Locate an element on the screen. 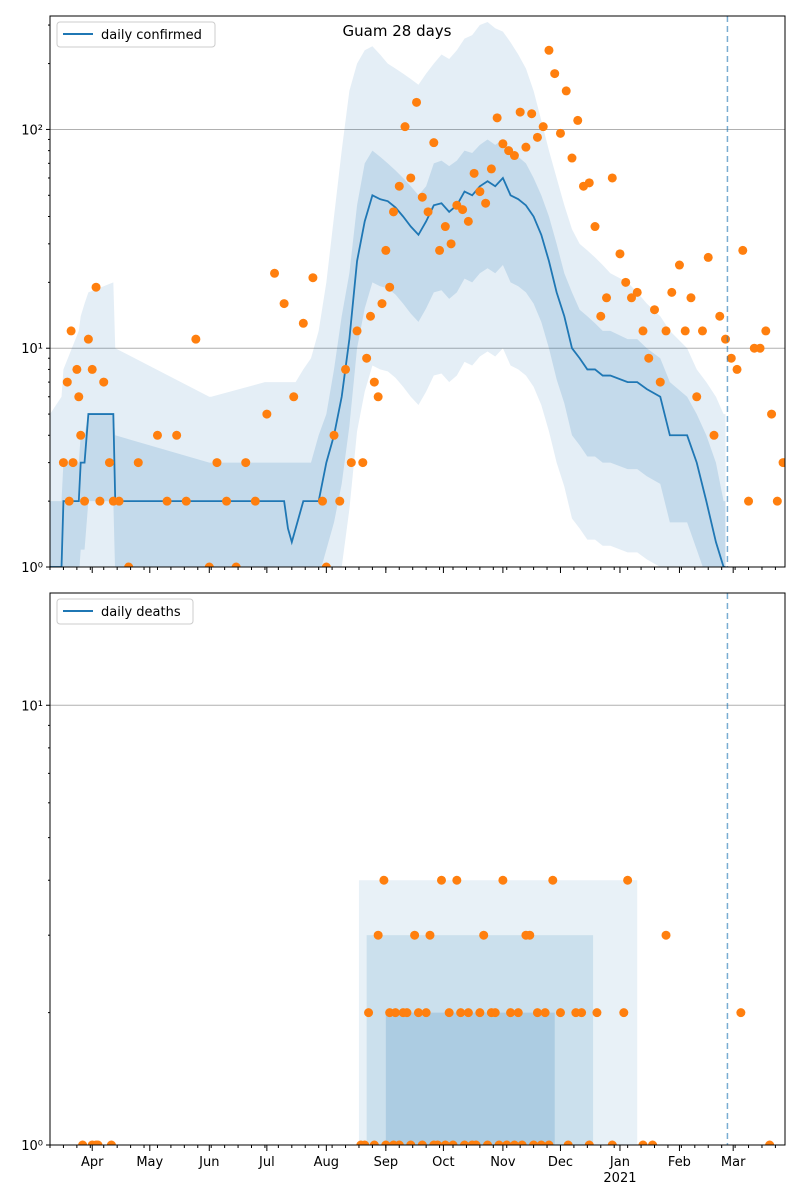  x-tick-label: Mar is located at coordinates (733, 1162).